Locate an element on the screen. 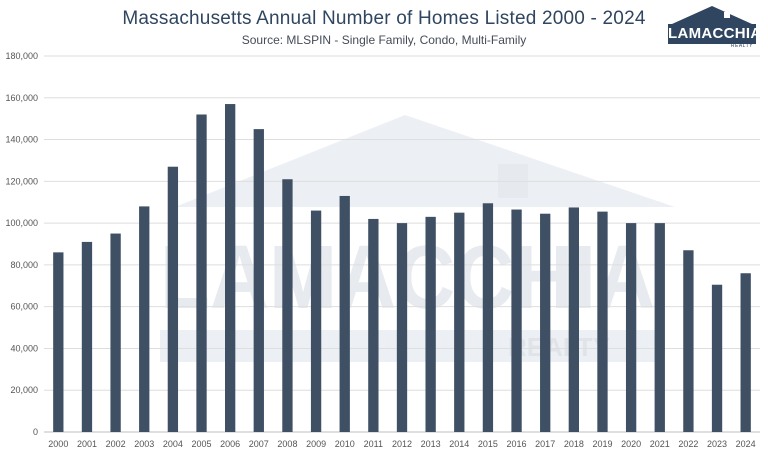 The image size is (768, 454). x-tick-label: 2017 is located at coordinates (545, 444).